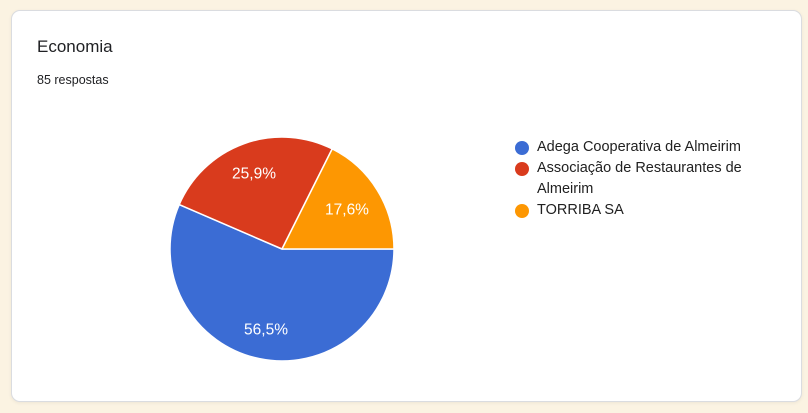 This screenshot has width=808, height=413. What do you see at coordinates (580, 210) in the screenshot?
I see `legend-label: TORRIBA SA` at bounding box center [580, 210].